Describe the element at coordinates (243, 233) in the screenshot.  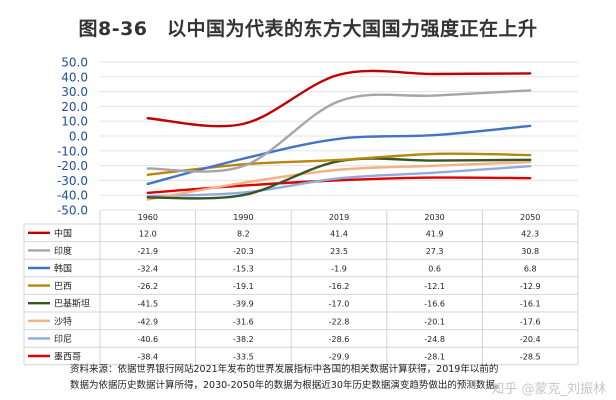
I see `data-label: 8.2` at that location.